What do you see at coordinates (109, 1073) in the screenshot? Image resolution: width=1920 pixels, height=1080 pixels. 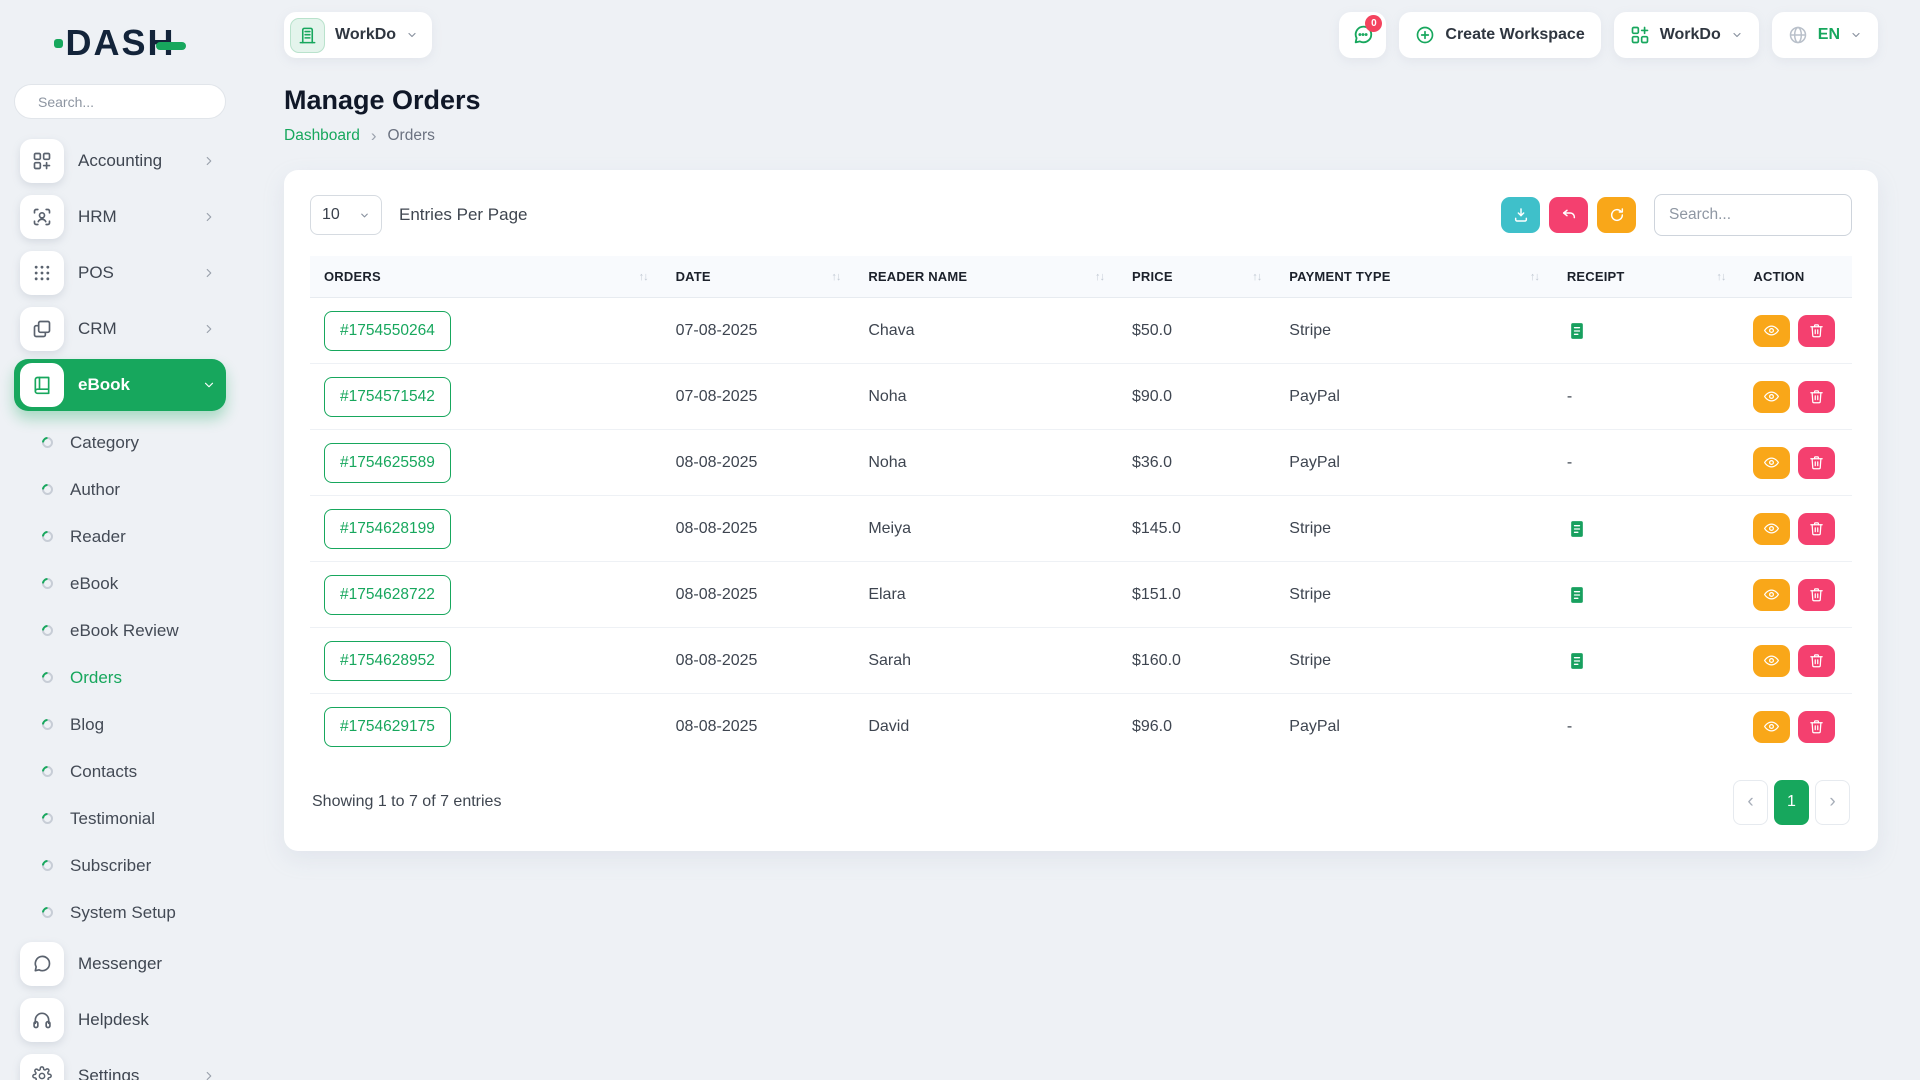 I see `sidebar-item-label: Settings` at bounding box center [109, 1073].